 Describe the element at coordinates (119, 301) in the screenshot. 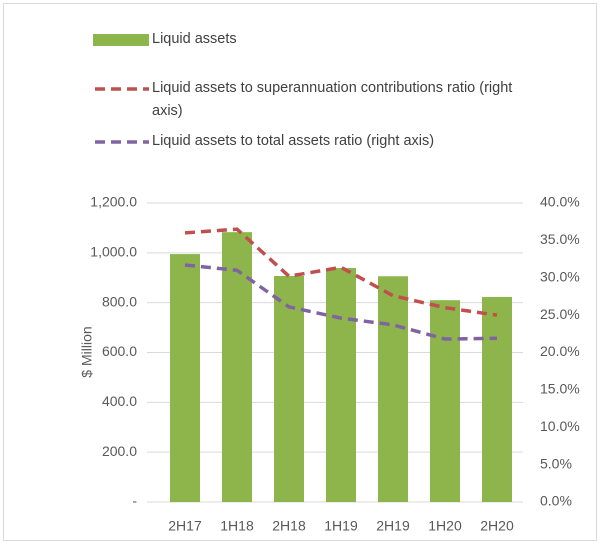

I see `y-tick-label: 800.0` at that location.